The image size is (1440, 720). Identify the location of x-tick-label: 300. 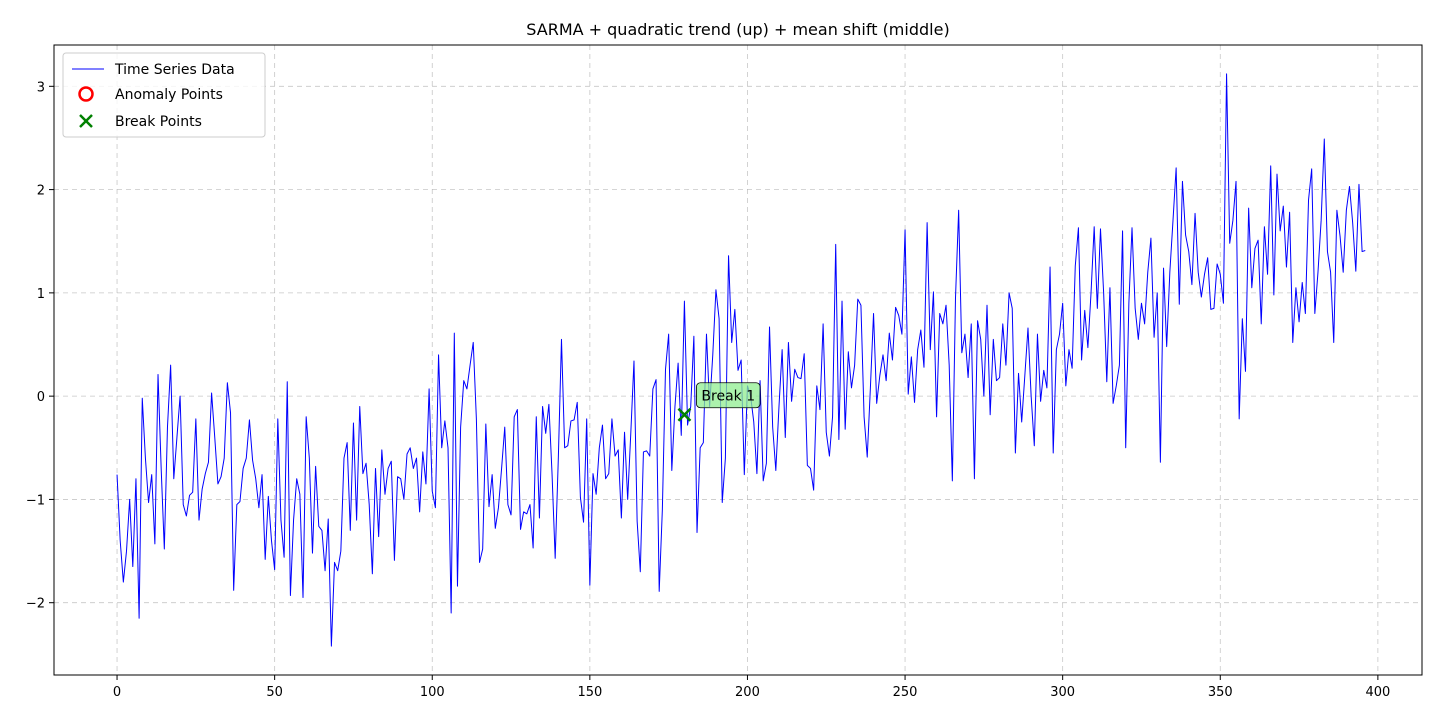
(1062, 692).